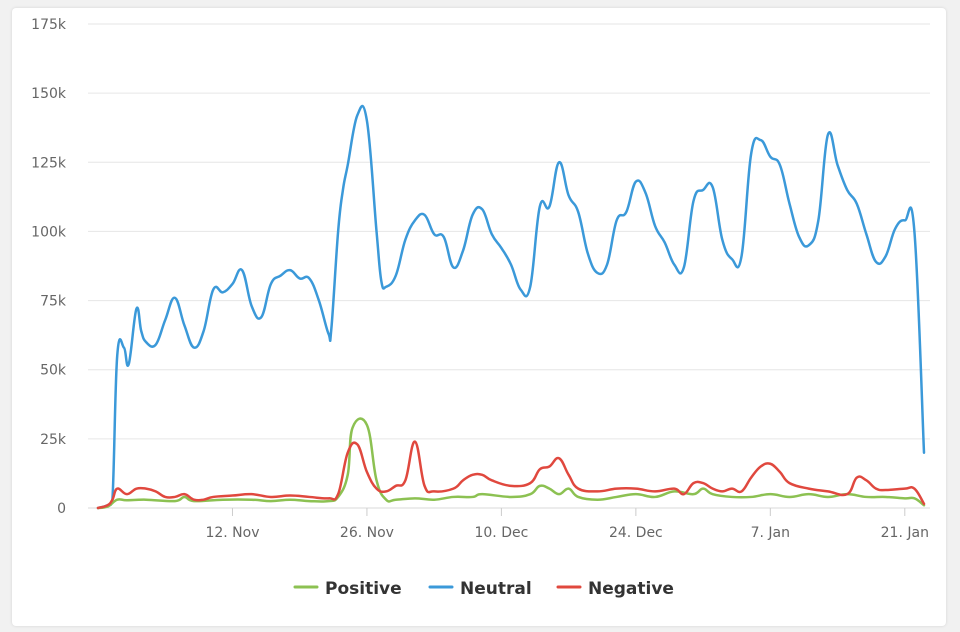 The width and height of the screenshot is (960, 632). I want to click on legend-label: Neutral, so click(496, 589).